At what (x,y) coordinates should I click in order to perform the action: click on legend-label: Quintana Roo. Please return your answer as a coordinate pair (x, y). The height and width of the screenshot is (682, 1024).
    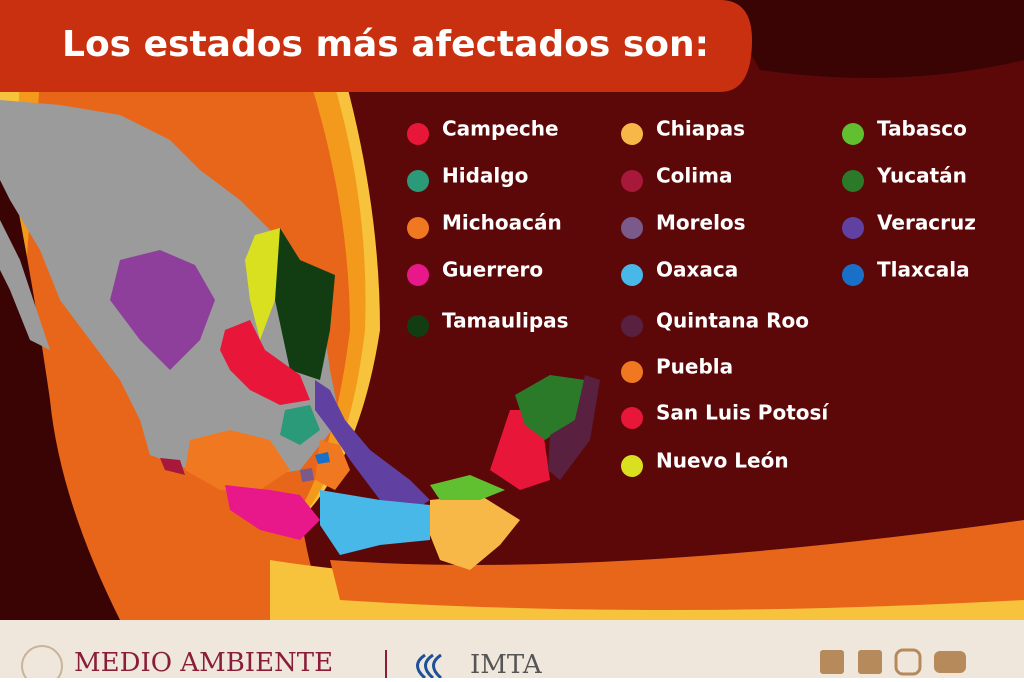
    Looking at the image, I should click on (732, 321).